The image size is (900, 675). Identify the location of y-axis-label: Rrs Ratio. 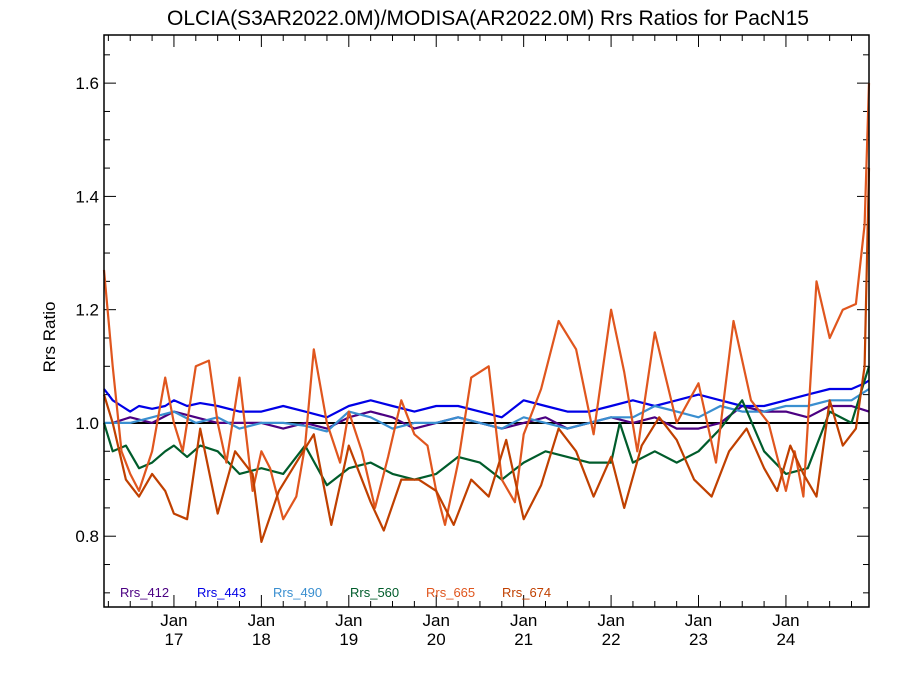
(49, 337).